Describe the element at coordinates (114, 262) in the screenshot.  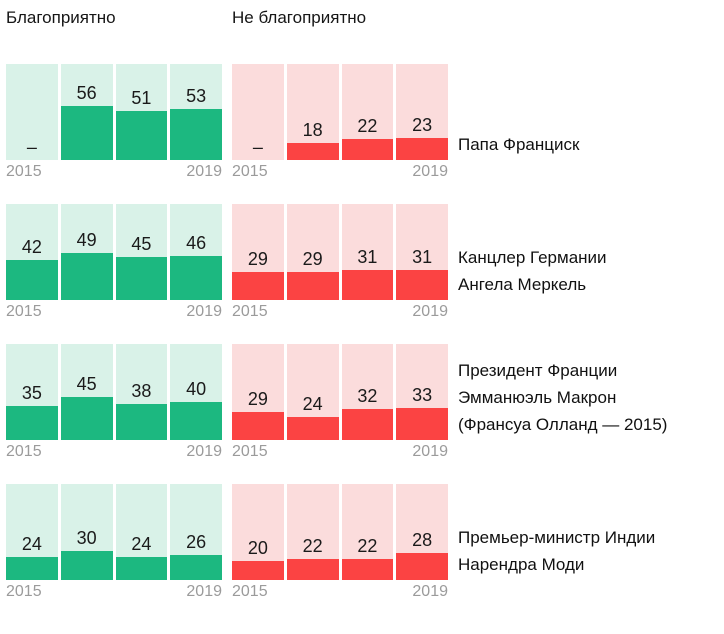
I see `favorable-chart: 42 49 45 46 2015 2019` at that location.